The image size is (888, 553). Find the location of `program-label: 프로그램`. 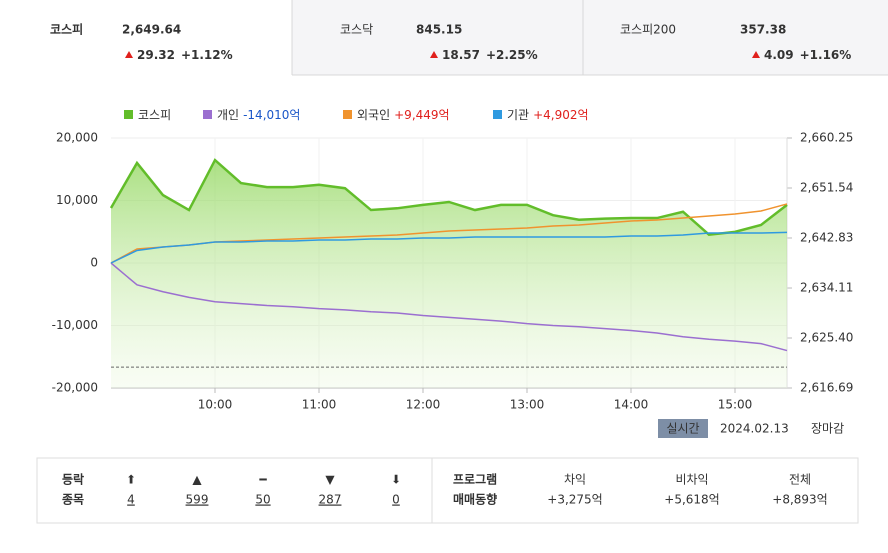

program-label: 프로그램 is located at coordinates (475, 479).